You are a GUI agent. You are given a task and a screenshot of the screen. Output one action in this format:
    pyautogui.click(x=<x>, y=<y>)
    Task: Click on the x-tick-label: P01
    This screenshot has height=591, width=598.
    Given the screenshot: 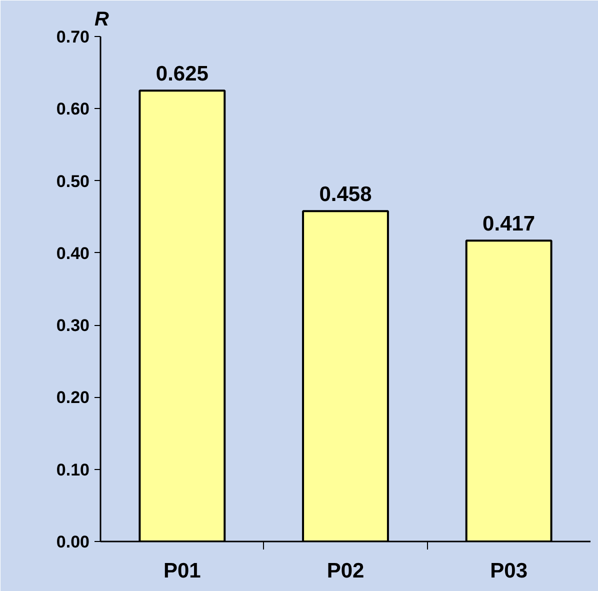 What is the action you would take?
    pyautogui.click(x=182, y=571)
    